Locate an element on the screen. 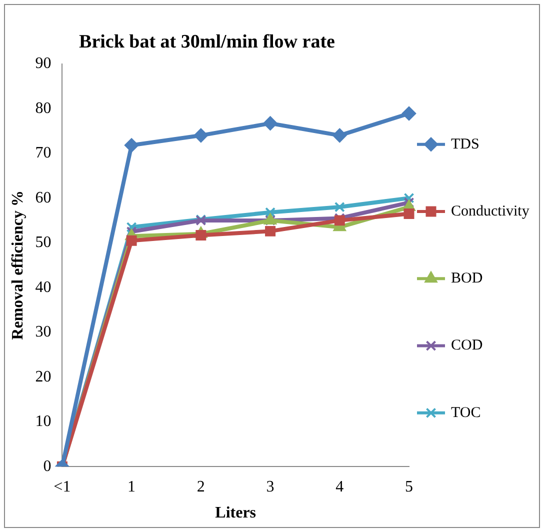 This screenshot has height=531, width=544. x-tick-label: 3 is located at coordinates (270, 487).